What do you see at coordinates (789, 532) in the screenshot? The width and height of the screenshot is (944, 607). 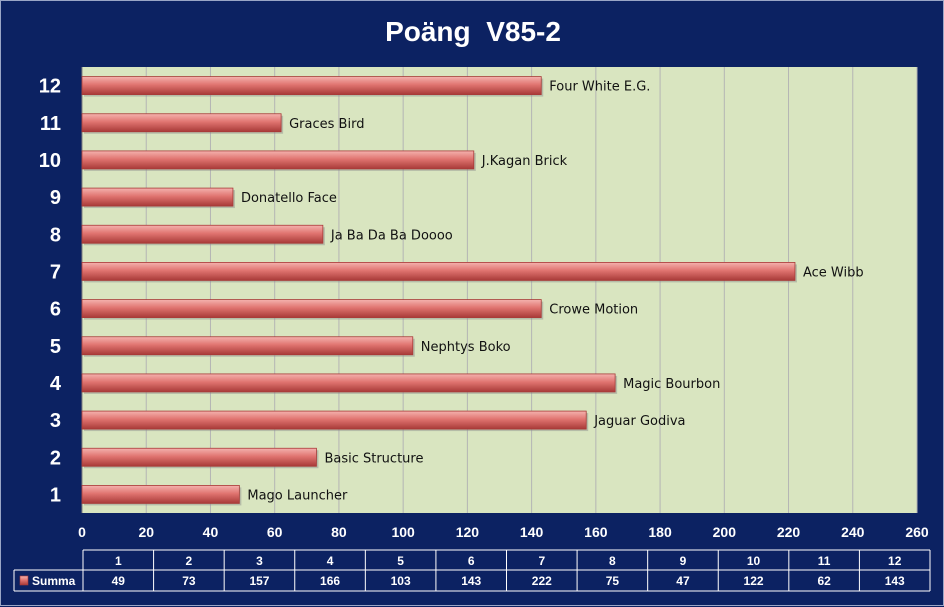 I see `x-tick-label: 220` at bounding box center [789, 532].